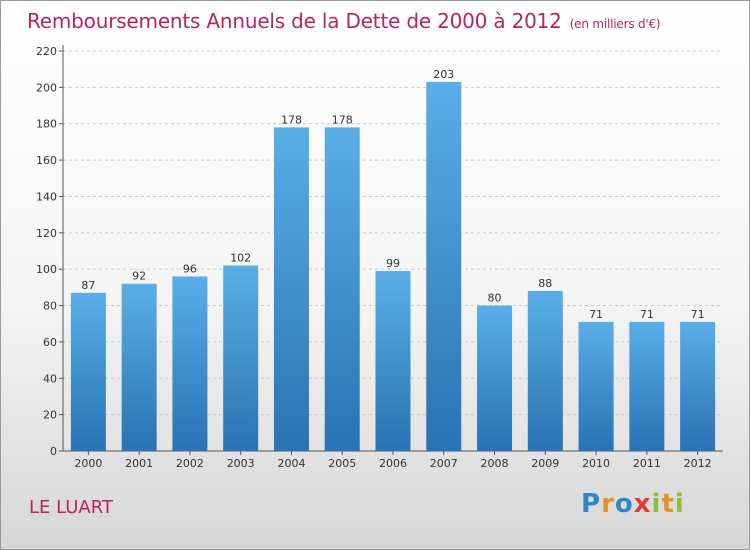 Image resolution: width=750 pixels, height=550 pixels. I want to click on logo-letter: x, so click(642, 504).